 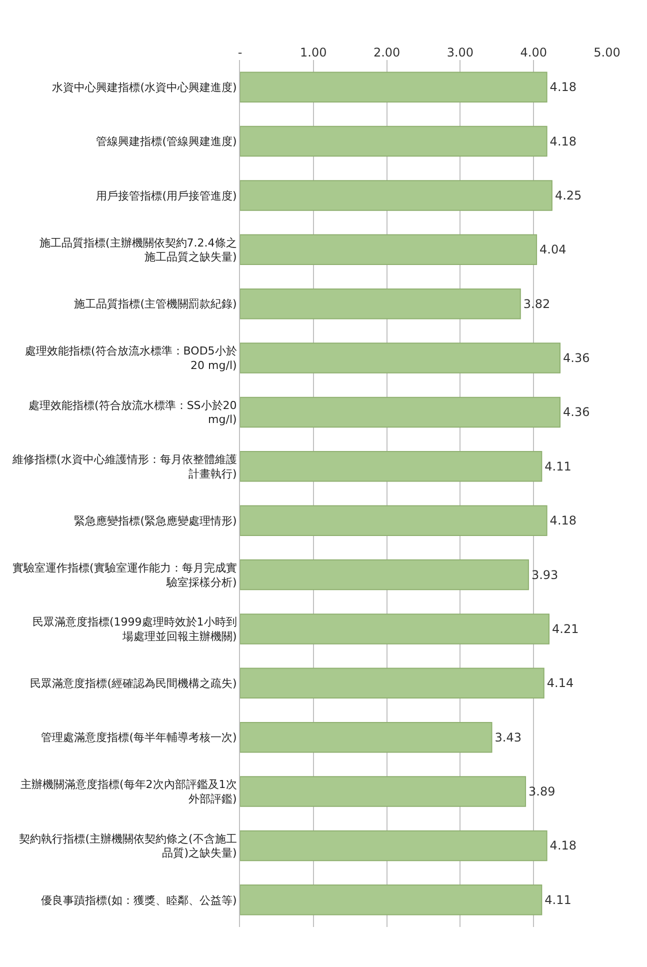 What do you see at coordinates (128, 846) in the screenshot?
I see `y-tick-label: 契約執行指標(主辦機關依契約條之(不含施工品質)之缺失量)` at bounding box center [128, 846].